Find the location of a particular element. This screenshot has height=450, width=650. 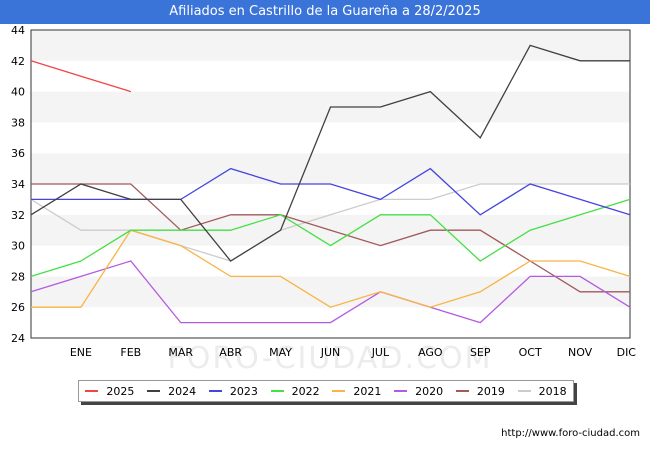

footer-url: http://www.foro-ciudad.com is located at coordinates (570, 433).